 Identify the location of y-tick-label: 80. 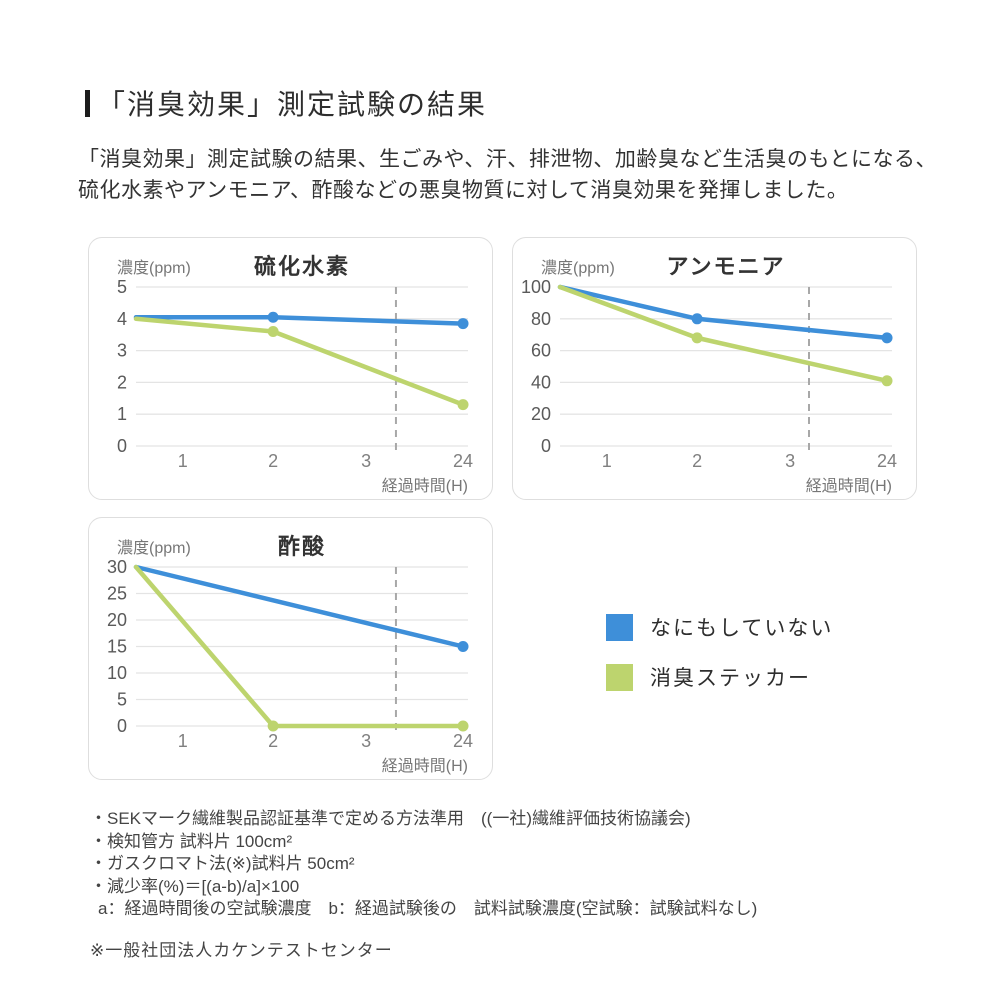
(541, 319).